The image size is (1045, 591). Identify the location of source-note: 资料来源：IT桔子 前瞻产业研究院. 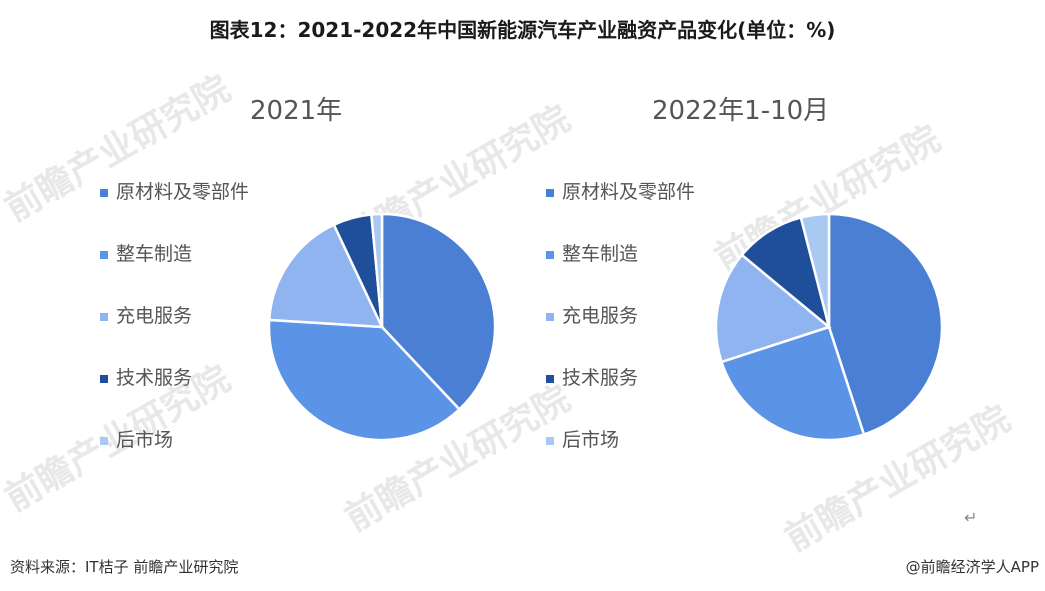
(124, 567).